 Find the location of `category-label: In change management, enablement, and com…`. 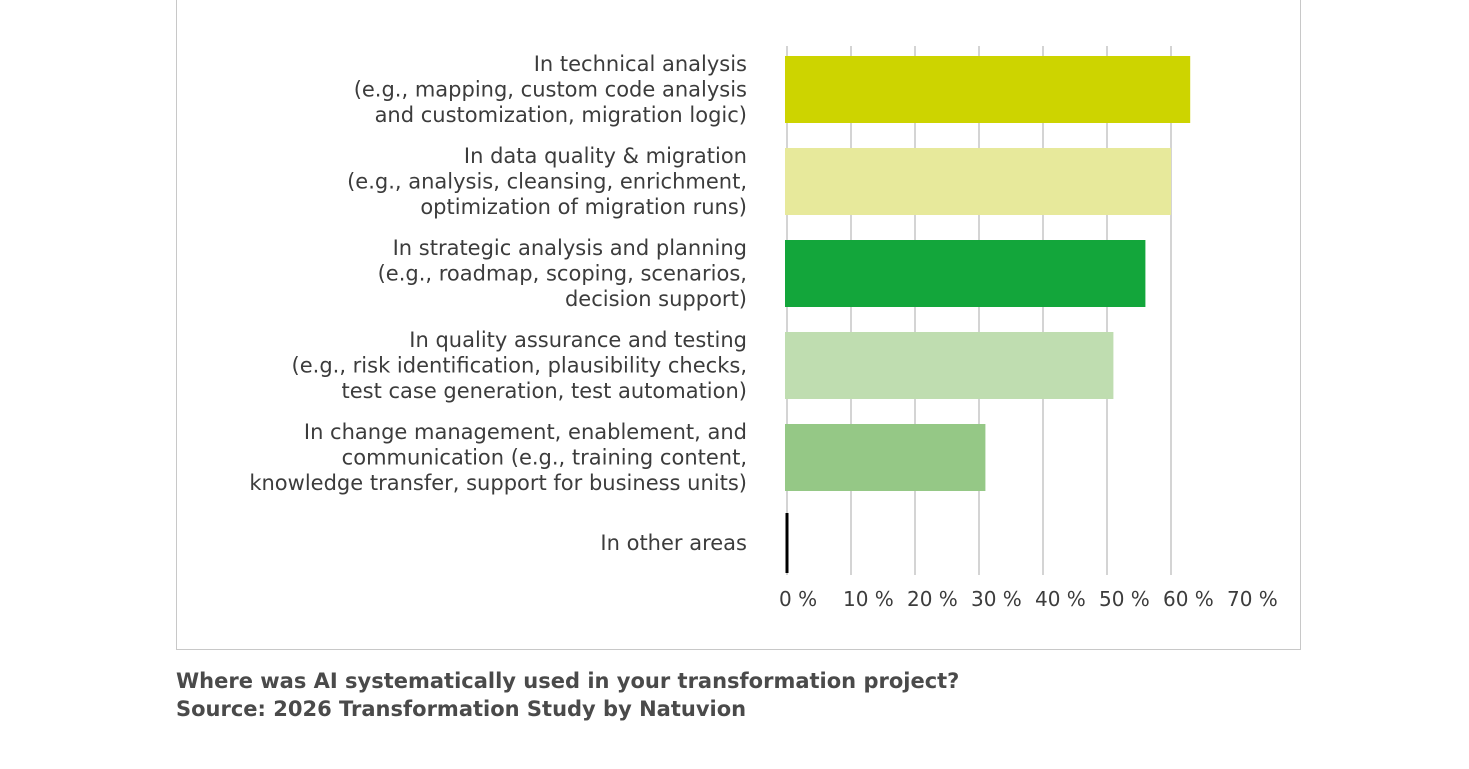

category-label: In change management, enablement, and com… is located at coordinates (498, 457).